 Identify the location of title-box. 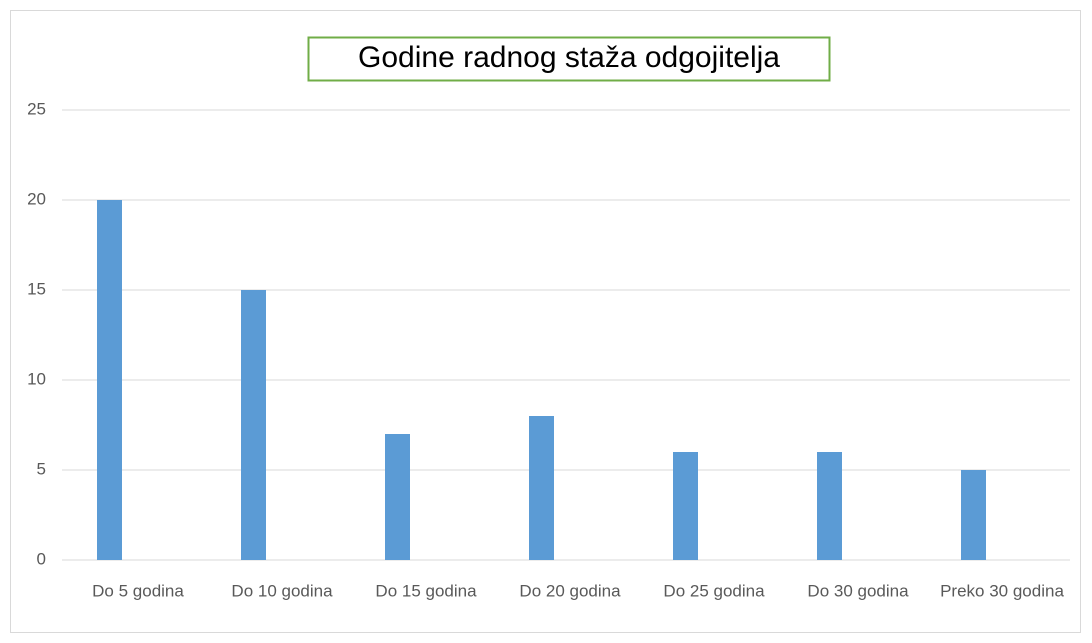
(569, 59).